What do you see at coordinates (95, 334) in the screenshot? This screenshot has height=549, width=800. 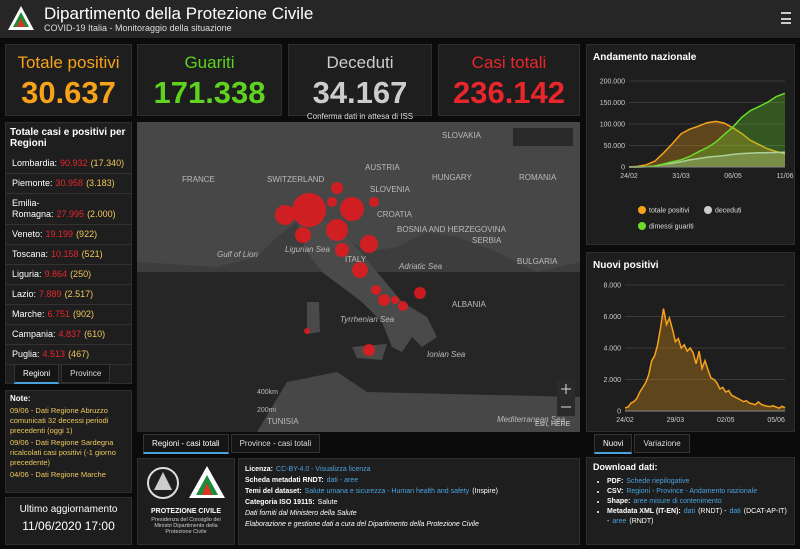 I see `region-positive: (610)` at bounding box center [95, 334].